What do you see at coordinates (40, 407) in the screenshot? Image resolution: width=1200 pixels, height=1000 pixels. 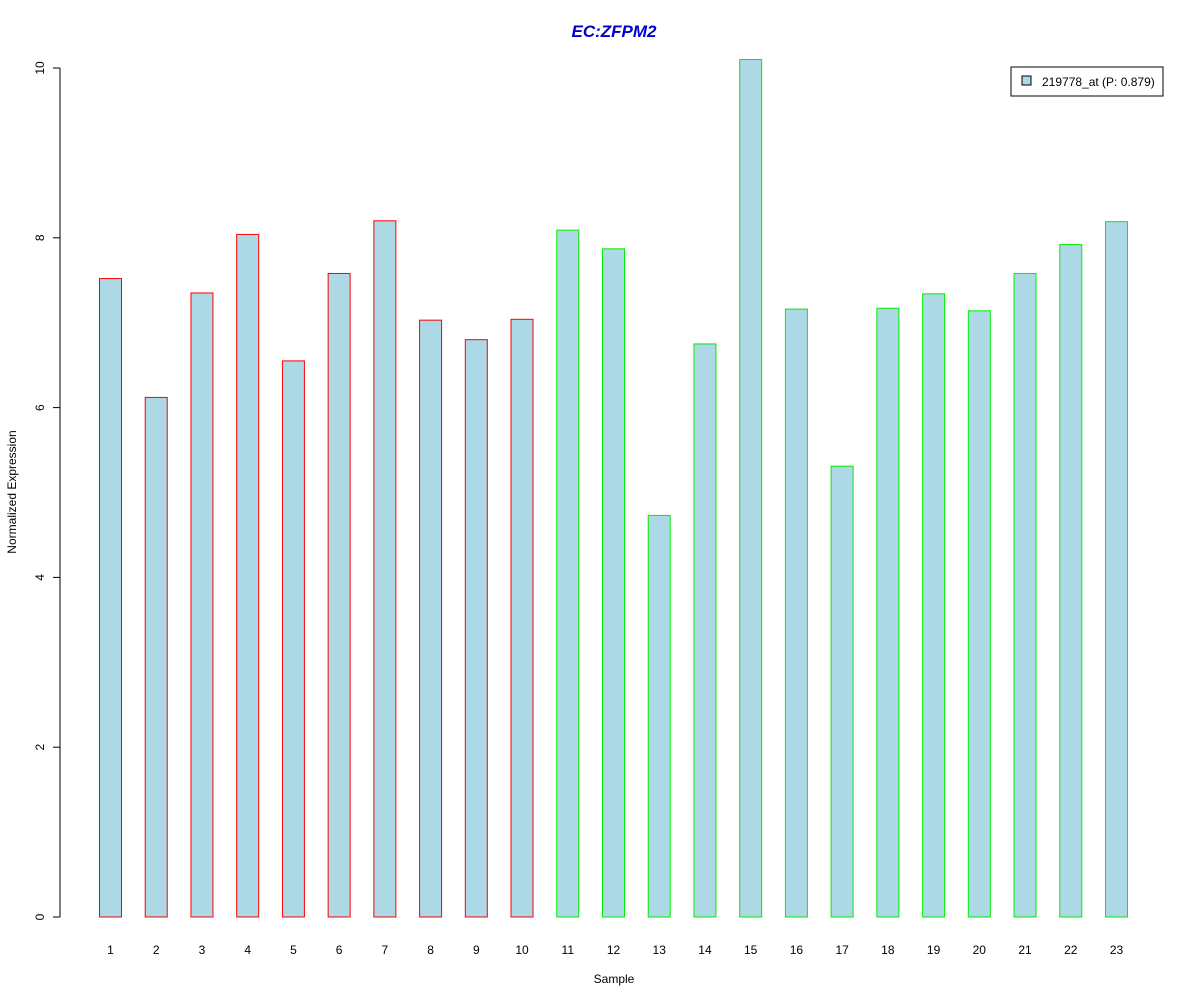 I see `y-tick-label: 6` at bounding box center [40, 407].